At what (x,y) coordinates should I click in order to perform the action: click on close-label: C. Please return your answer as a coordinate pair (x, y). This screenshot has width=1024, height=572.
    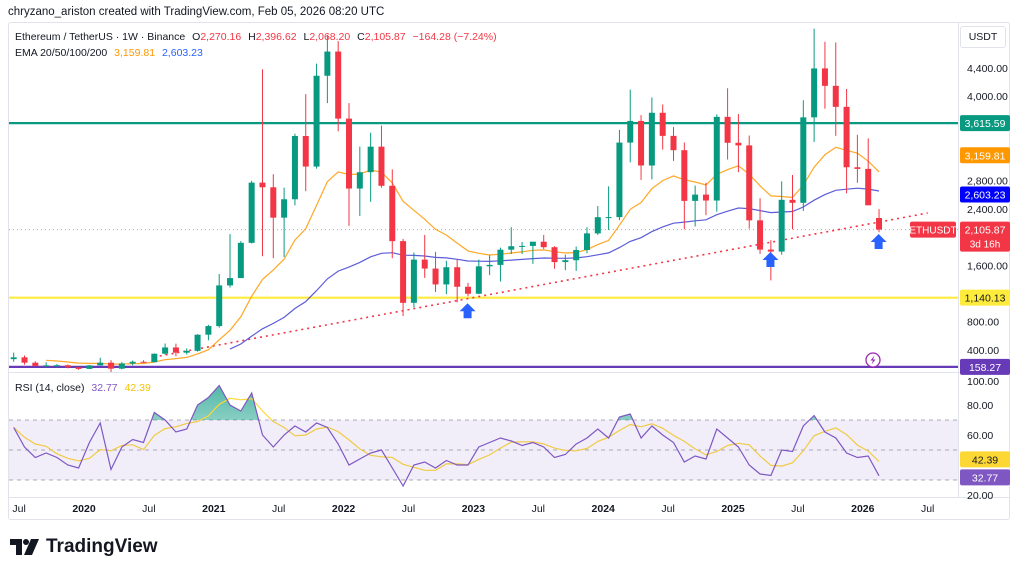
    Looking at the image, I should click on (361, 37).